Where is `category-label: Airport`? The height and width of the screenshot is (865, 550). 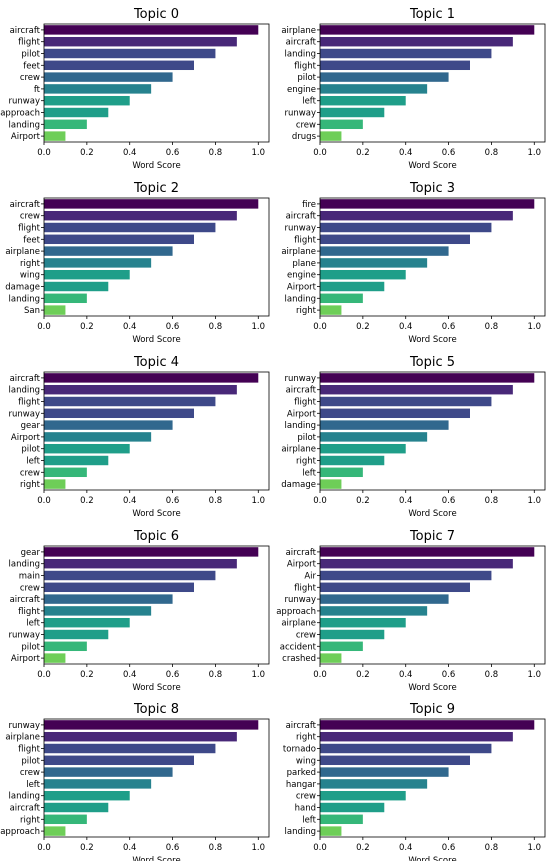
category-label: Airport is located at coordinates (302, 414).